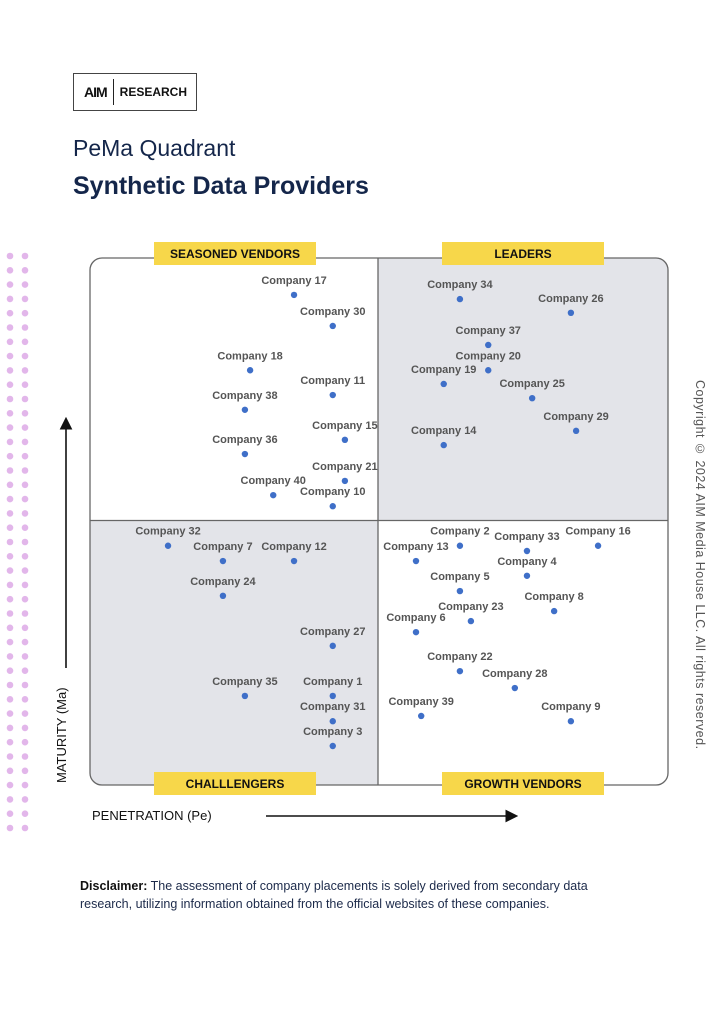 The image size is (724, 1024). I want to click on quadrant-label-bg-bottom_right, so click(523, 783).